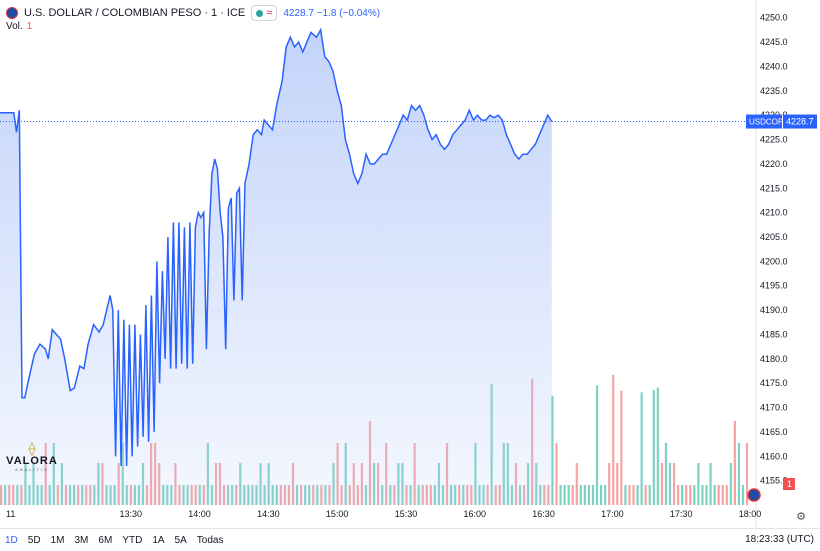 The width and height of the screenshot is (820, 551). What do you see at coordinates (410, 539) in the screenshot?
I see `timeframe-bar: 1D 5D 1M 3M 6M YTD 1A 5A Todas 18:23:33 (UTC)` at bounding box center [410, 539].